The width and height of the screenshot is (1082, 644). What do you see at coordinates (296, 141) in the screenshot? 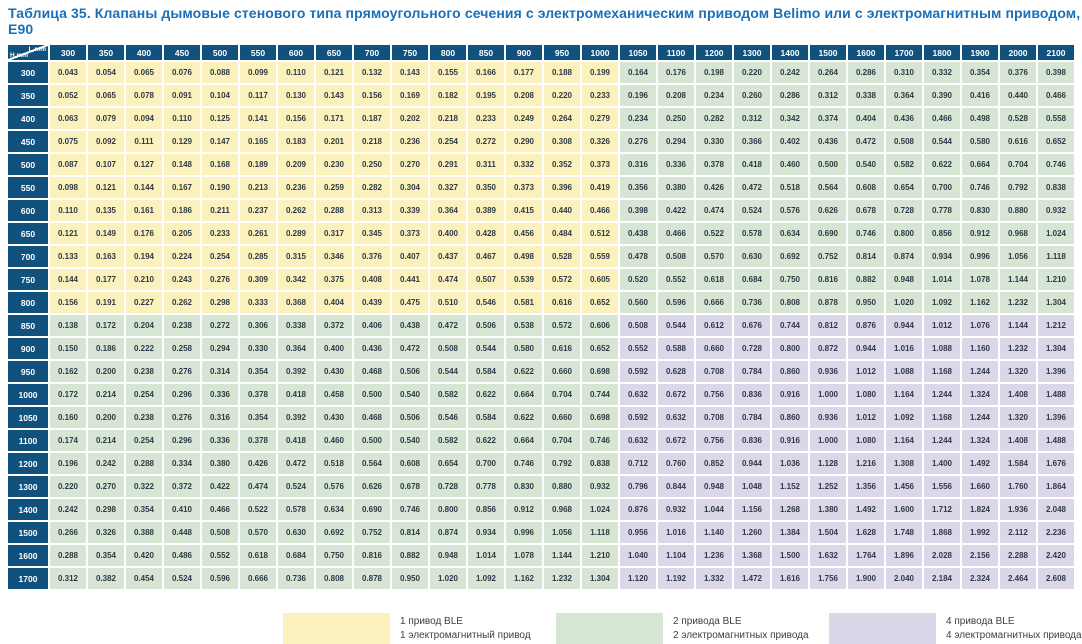
I see `value-cell: 0.183` at bounding box center [296, 141].